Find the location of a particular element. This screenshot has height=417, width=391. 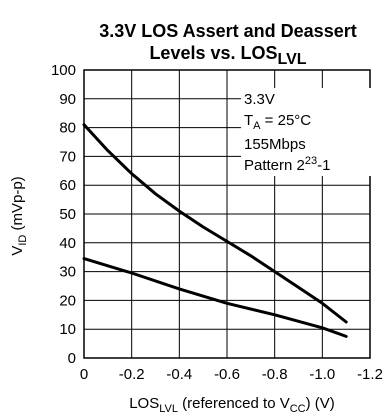

x-tick-label: -0.6 is located at coordinates (227, 374).